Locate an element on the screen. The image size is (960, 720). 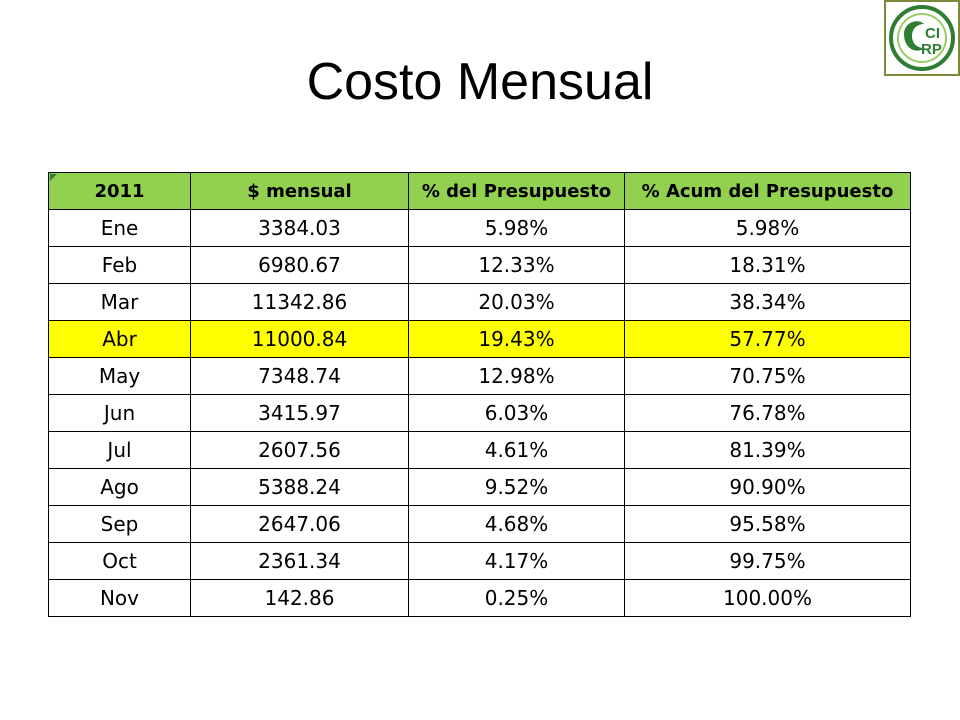
logo-emblem-icon: CI RP is located at coordinates (922, 38).